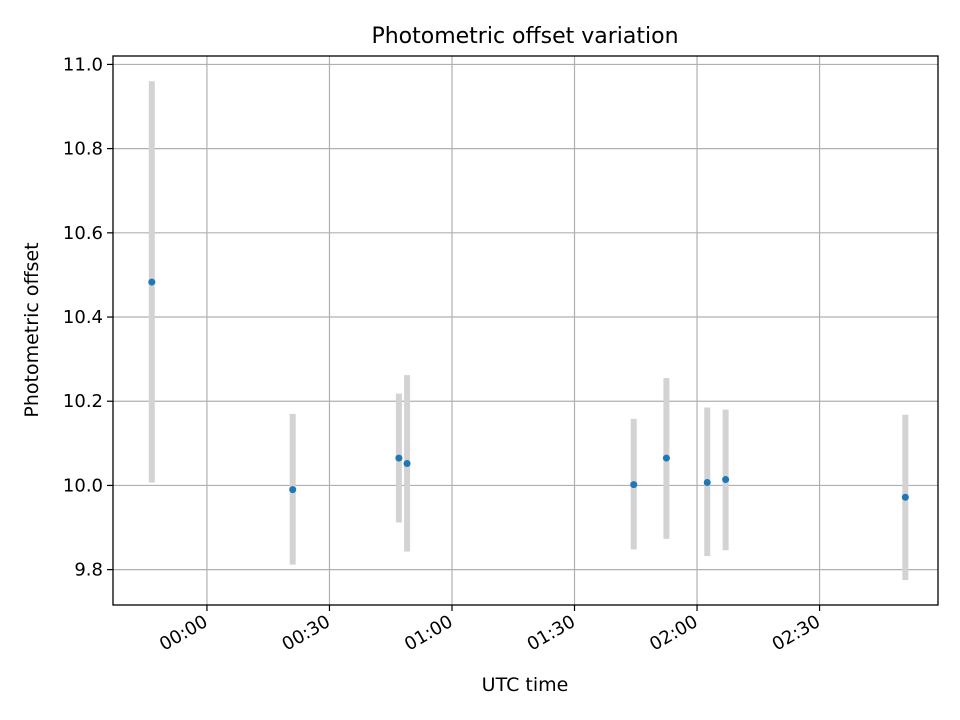 This screenshot has width=960, height=720. What do you see at coordinates (83, 317) in the screenshot?
I see `y-tick-label: 10.4` at bounding box center [83, 317].